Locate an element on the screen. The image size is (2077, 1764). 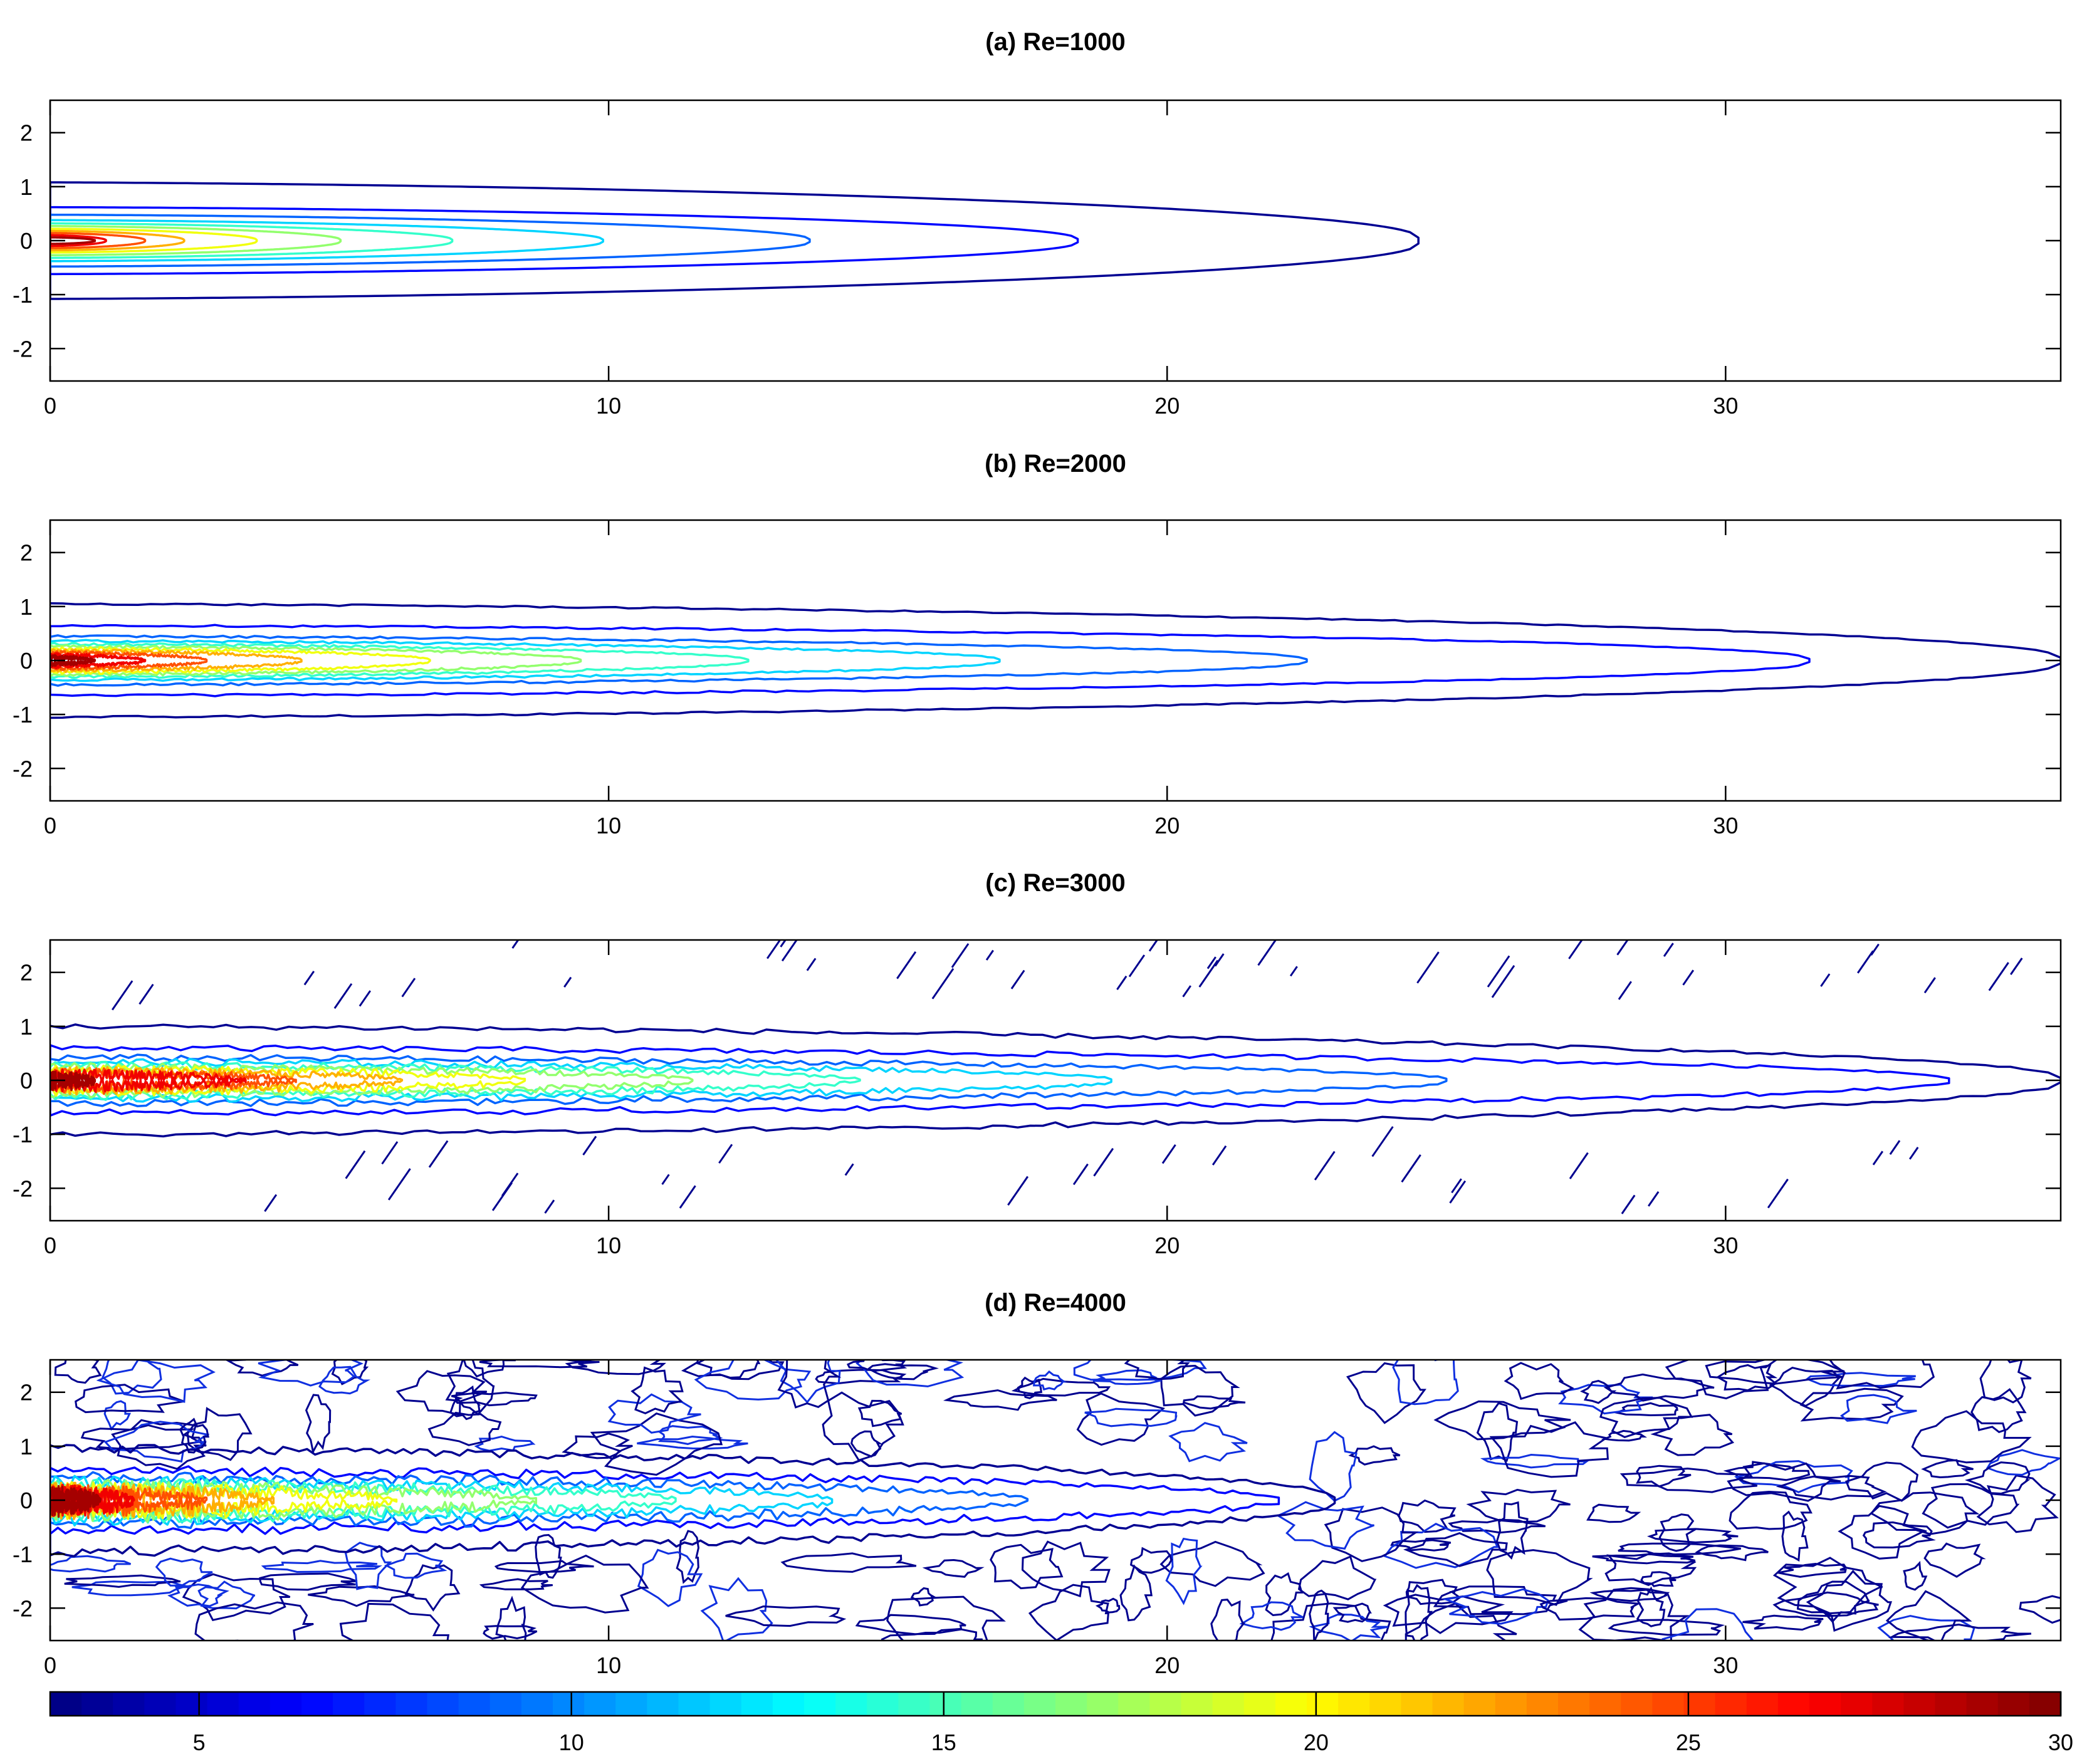
panel-title: (a) Re=1000 is located at coordinates (1055, 42).